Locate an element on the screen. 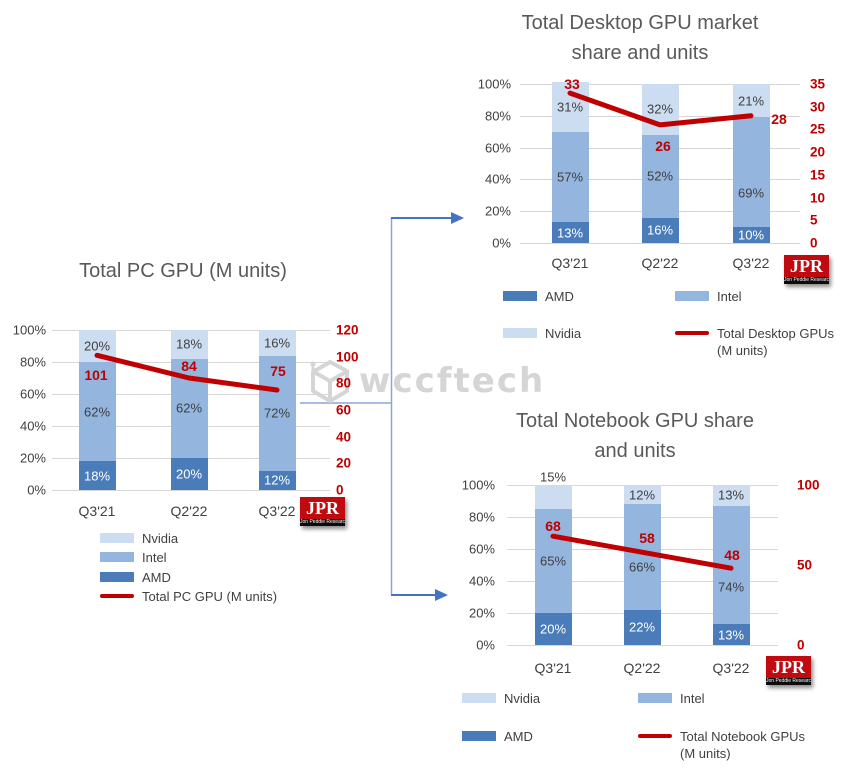 Image resolution: width=850 pixels, height=770 pixels. legend-item-total: Total Notebook GPUs (M units) is located at coordinates (721, 745).